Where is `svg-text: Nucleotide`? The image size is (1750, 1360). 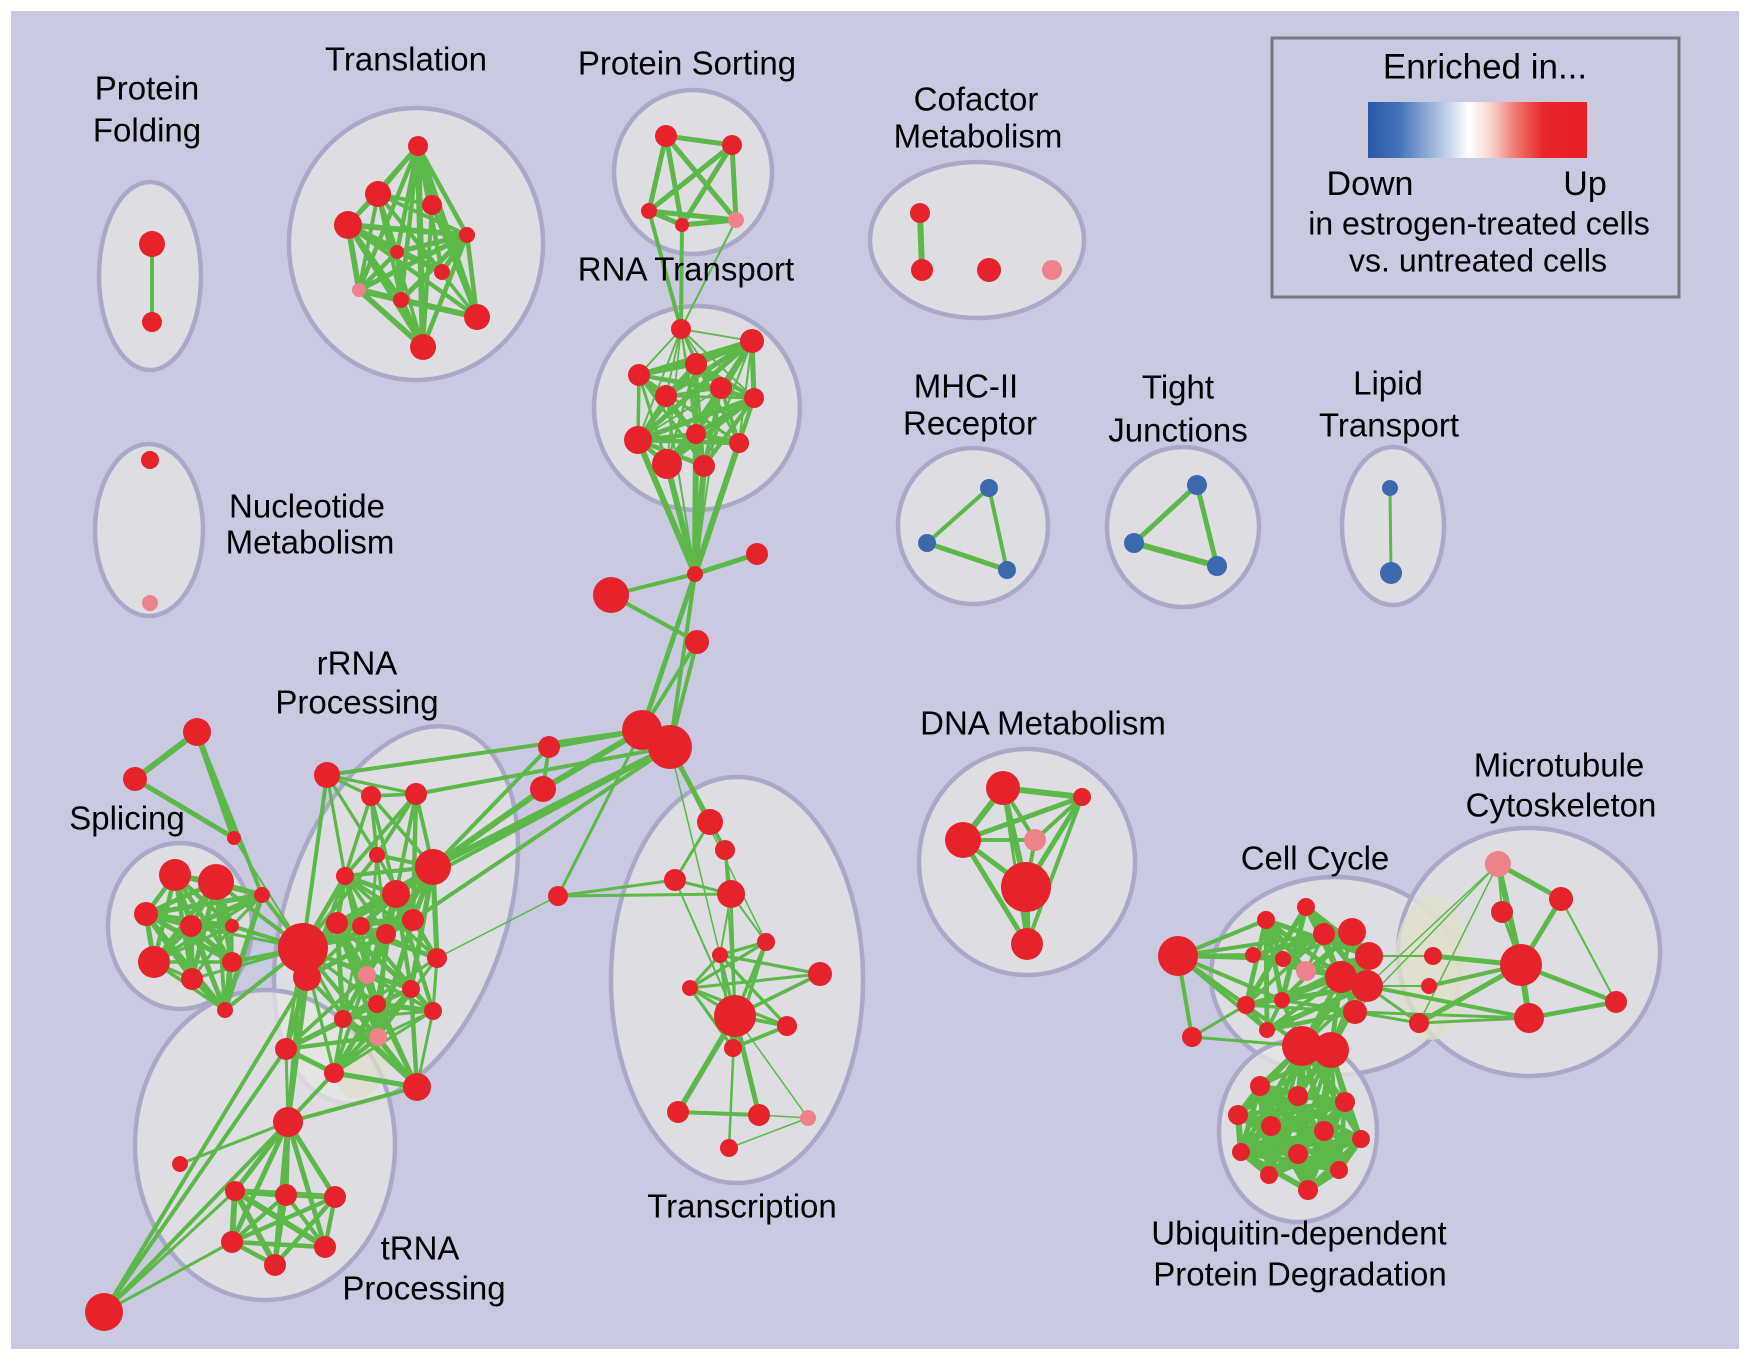
svg-text: Nucleotide is located at coordinates (307, 506).